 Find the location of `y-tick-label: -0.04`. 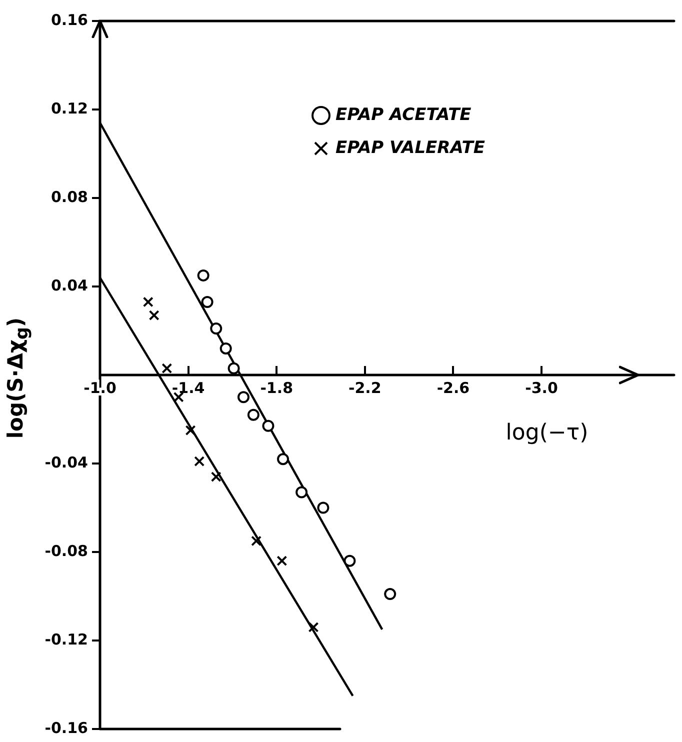

y-tick-label: -0.04 is located at coordinates (66, 462).